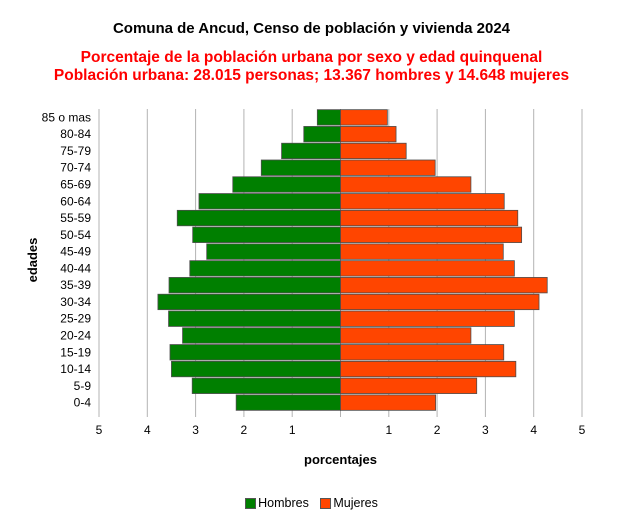 Image resolution: width=623 pixels, height=516 pixels. Describe the element at coordinates (311, 503) in the screenshot. I see `chart-legend: Hombres Mujeres` at that location.